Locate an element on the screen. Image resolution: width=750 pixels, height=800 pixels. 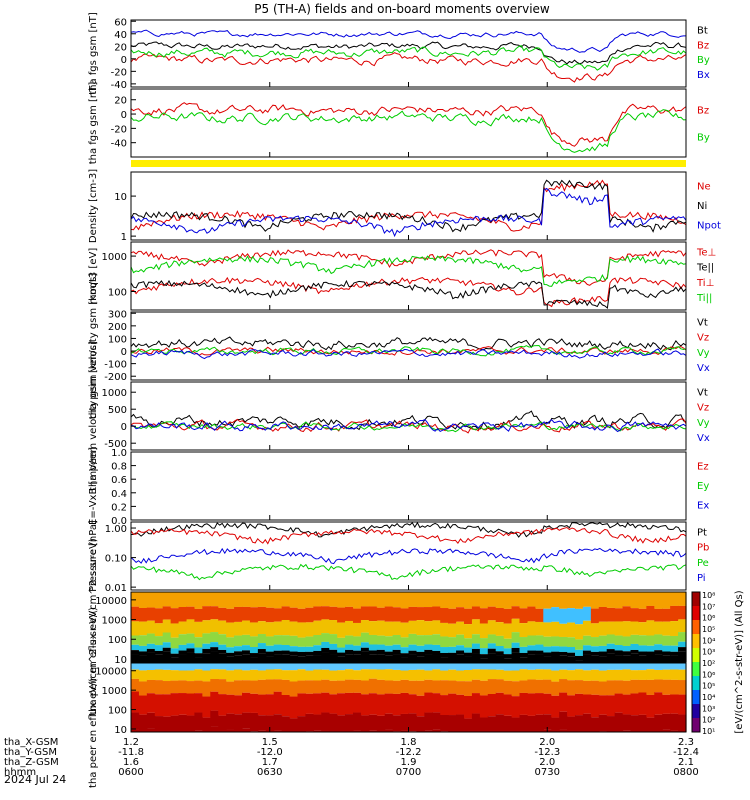
legend-entry: Ni is located at coordinates (702, 206).